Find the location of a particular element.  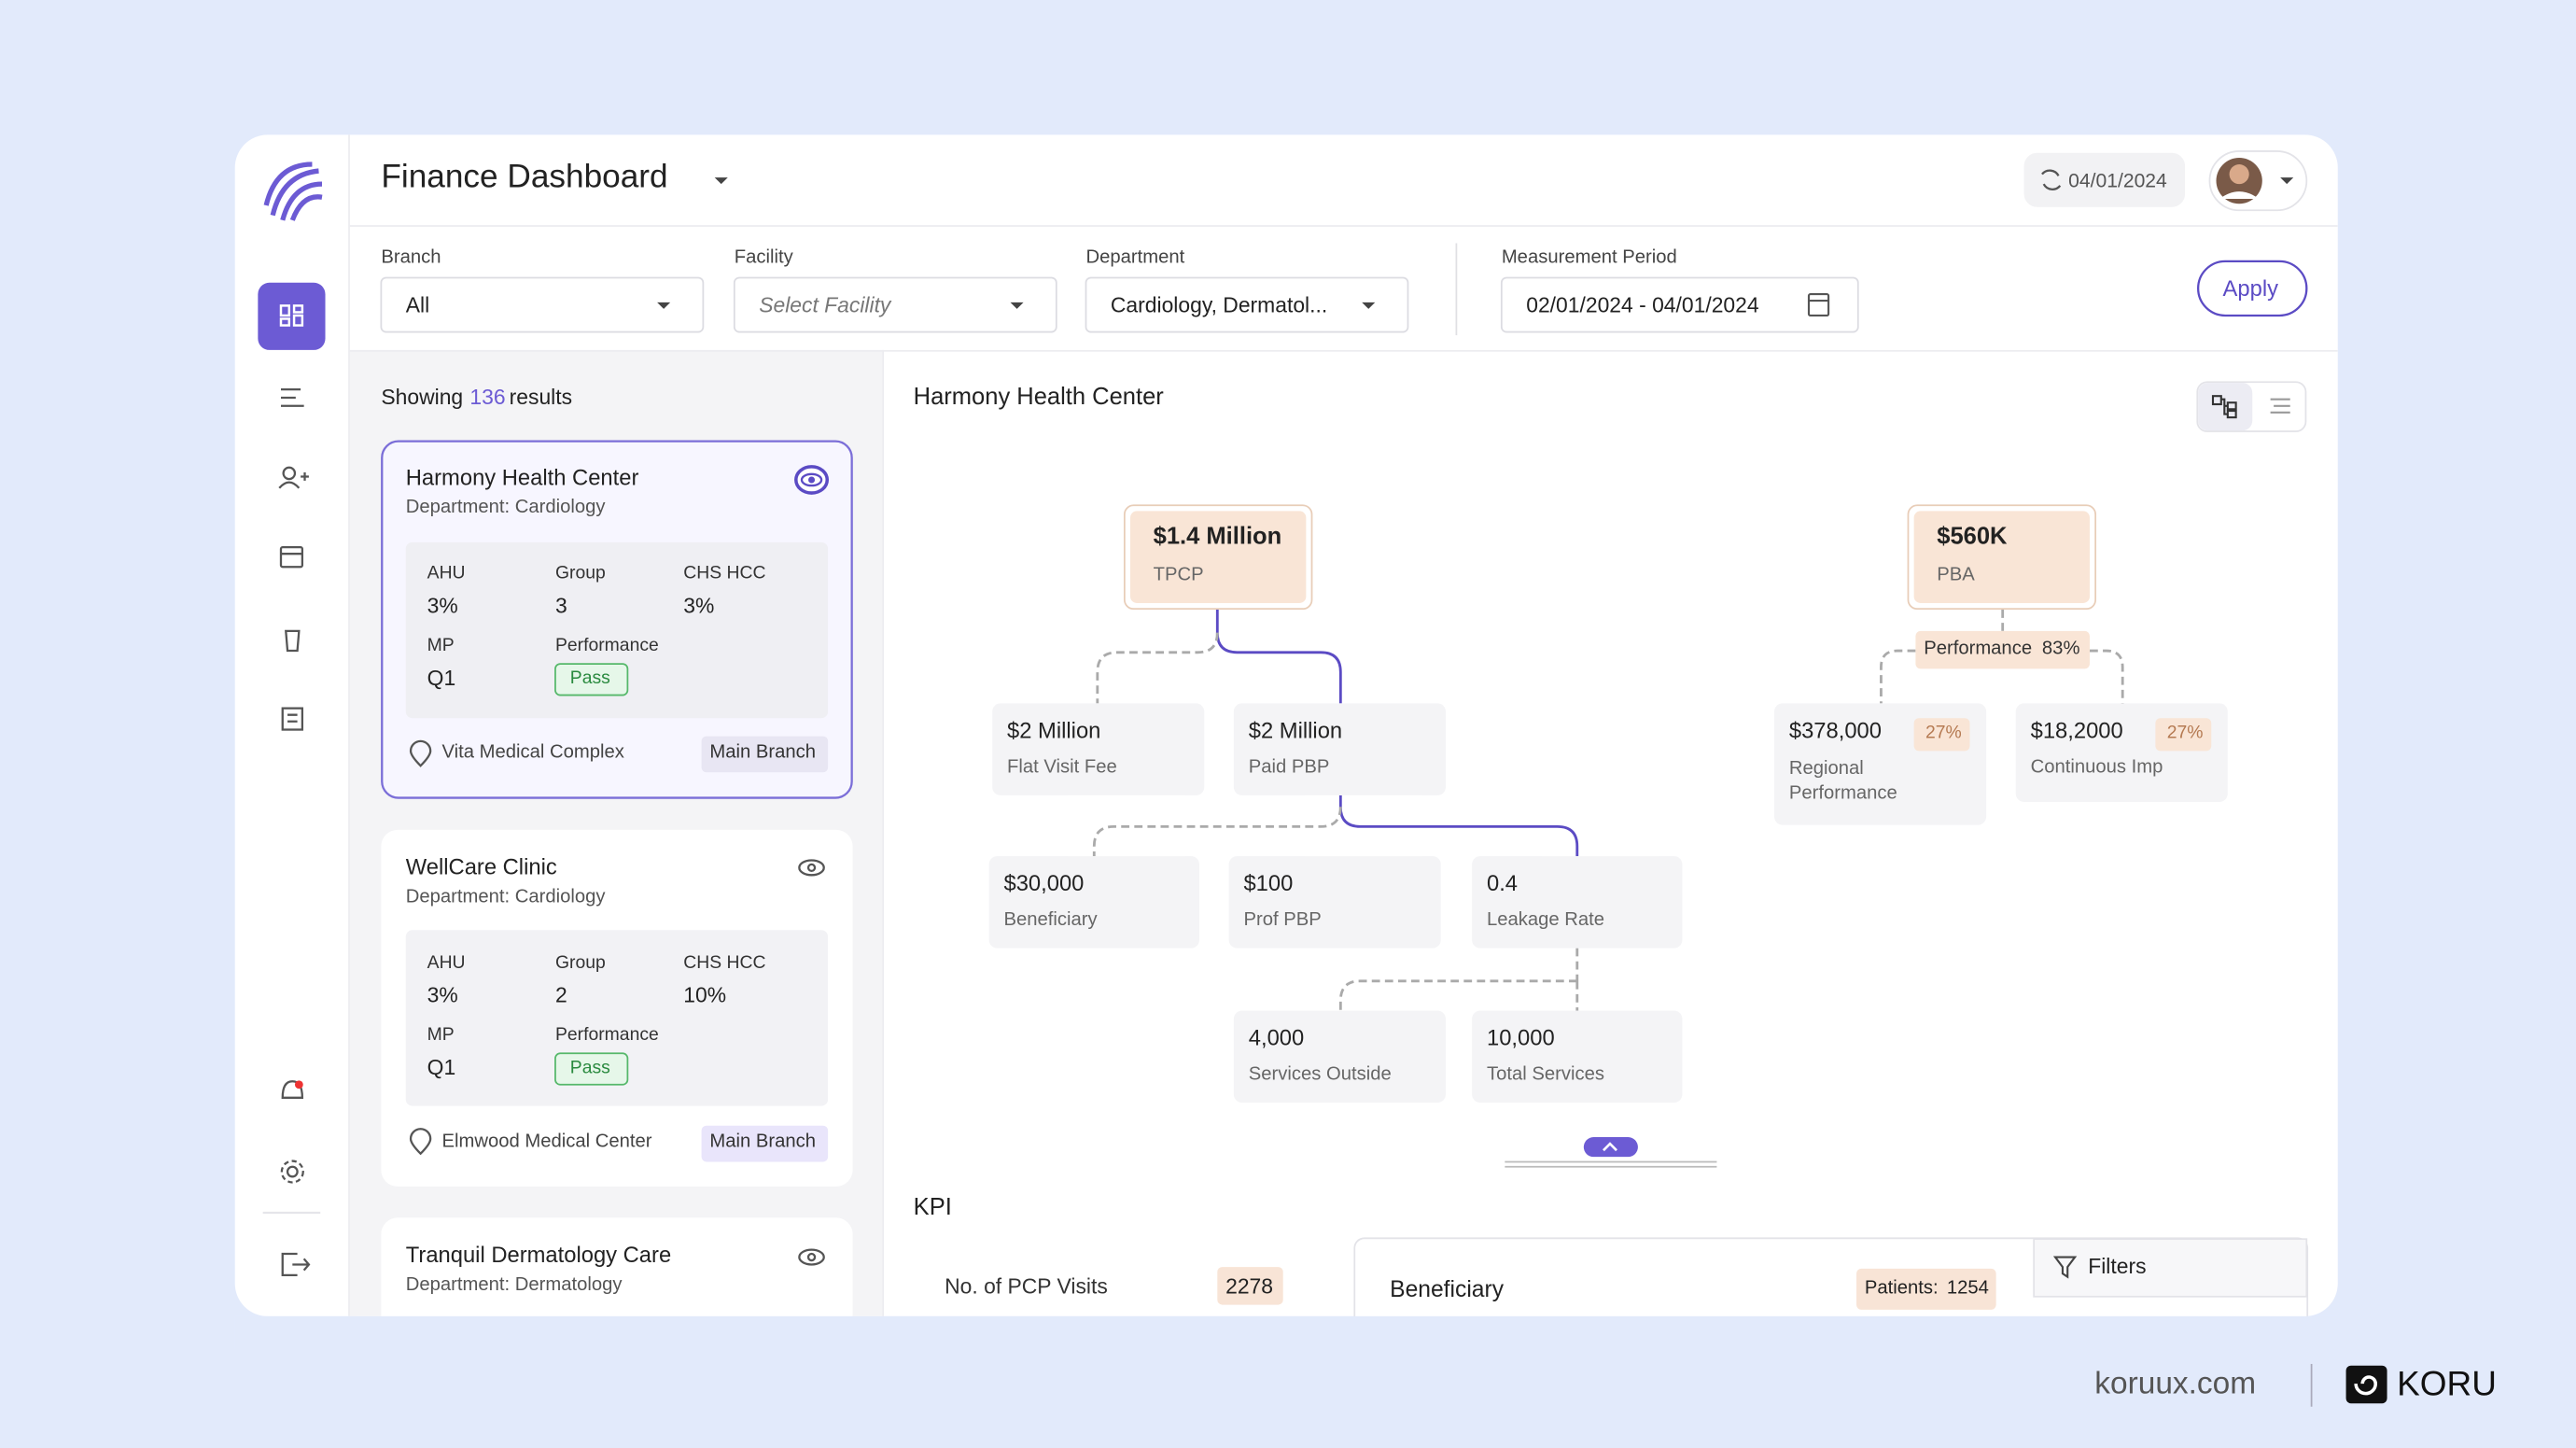

collapse-handle is located at coordinates (1610, 1147).